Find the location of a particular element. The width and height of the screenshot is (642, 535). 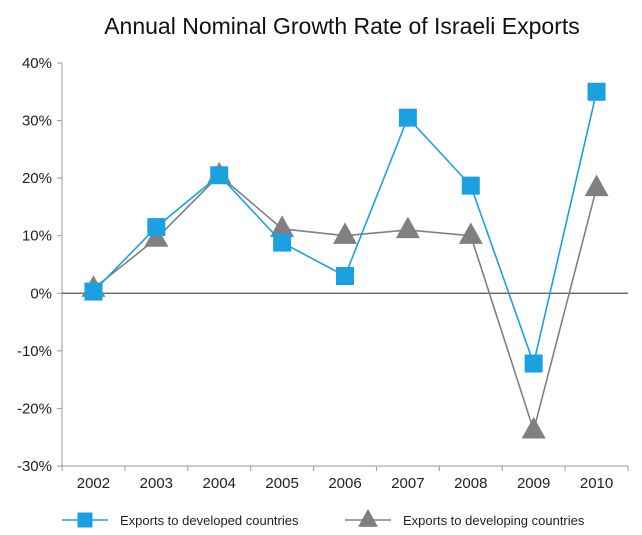

legend-entry: Exports to developed countries is located at coordinates (180, 520).